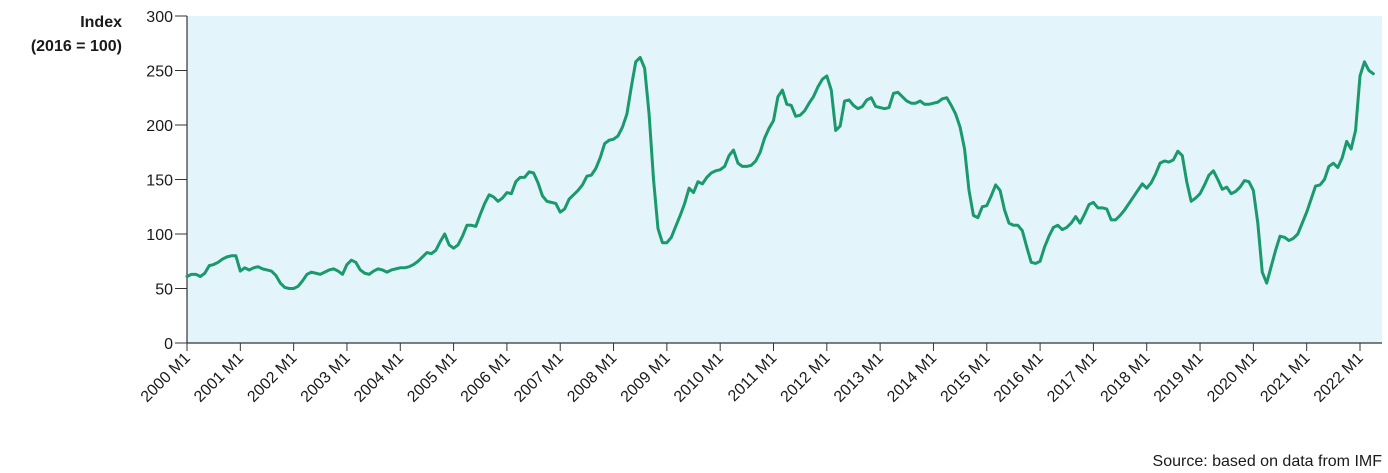 This screenshot has height=473, width=1388. Describe the element at coordinates (1019, 378) in the screenshot. I see `x-tick-label: 2016 M1` at that location.